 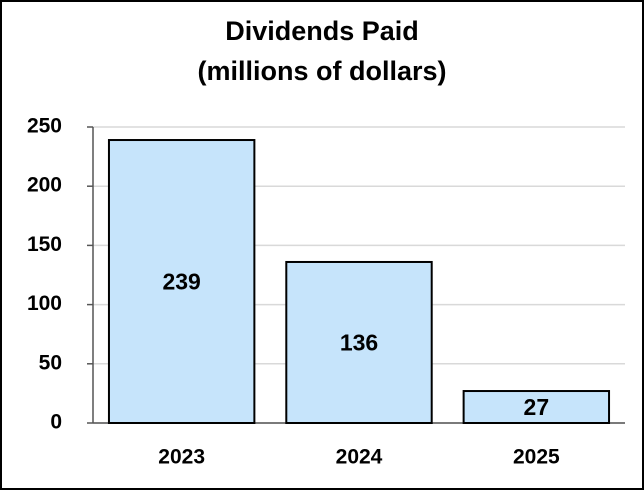 I want to click on y-tick-label: 250, so click(x=44, y=126).